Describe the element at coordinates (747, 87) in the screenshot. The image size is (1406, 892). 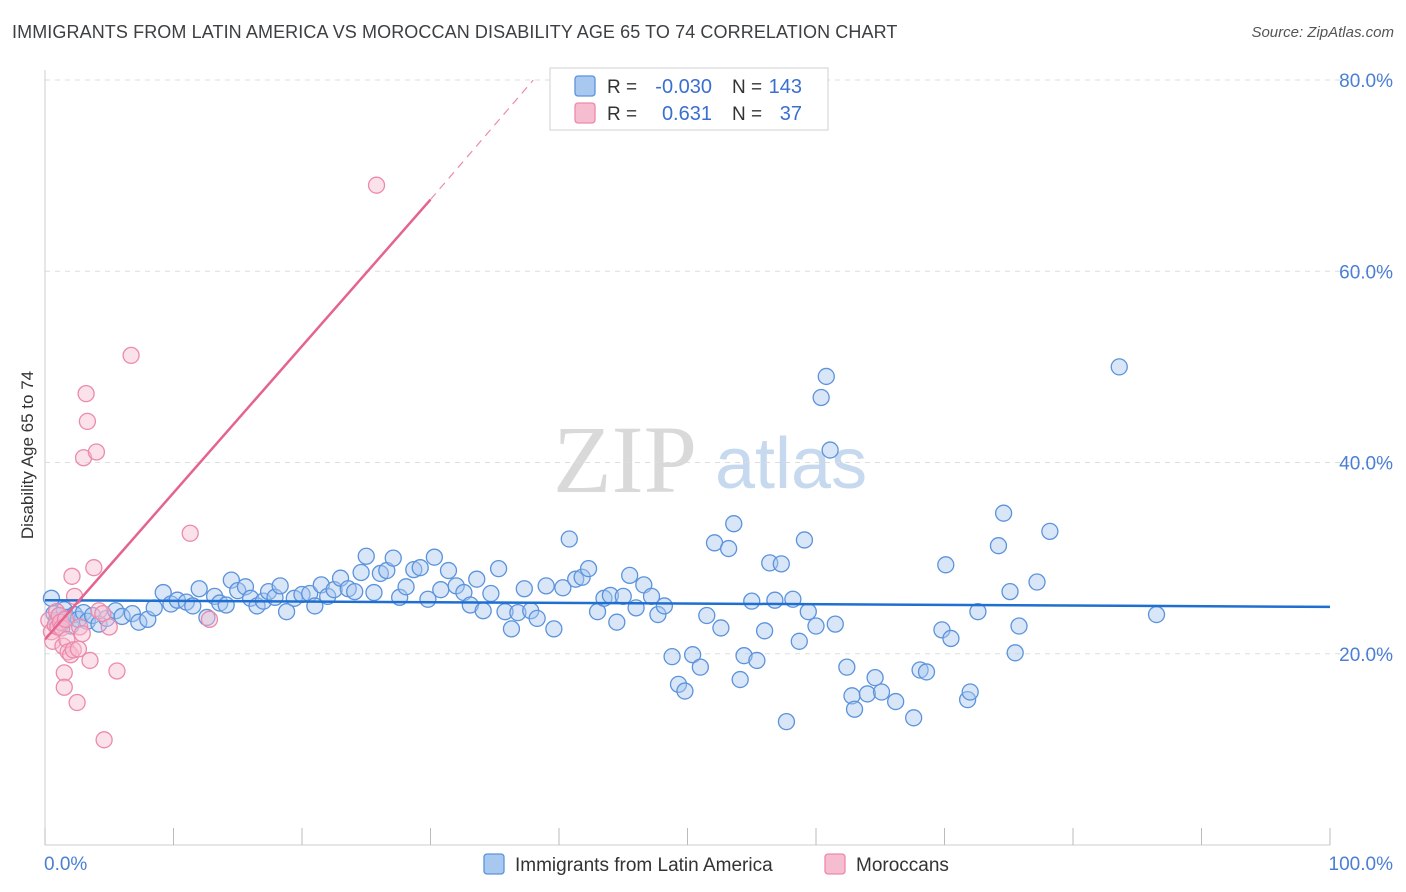
I see `stats-n-label-blue: N =` at that location.